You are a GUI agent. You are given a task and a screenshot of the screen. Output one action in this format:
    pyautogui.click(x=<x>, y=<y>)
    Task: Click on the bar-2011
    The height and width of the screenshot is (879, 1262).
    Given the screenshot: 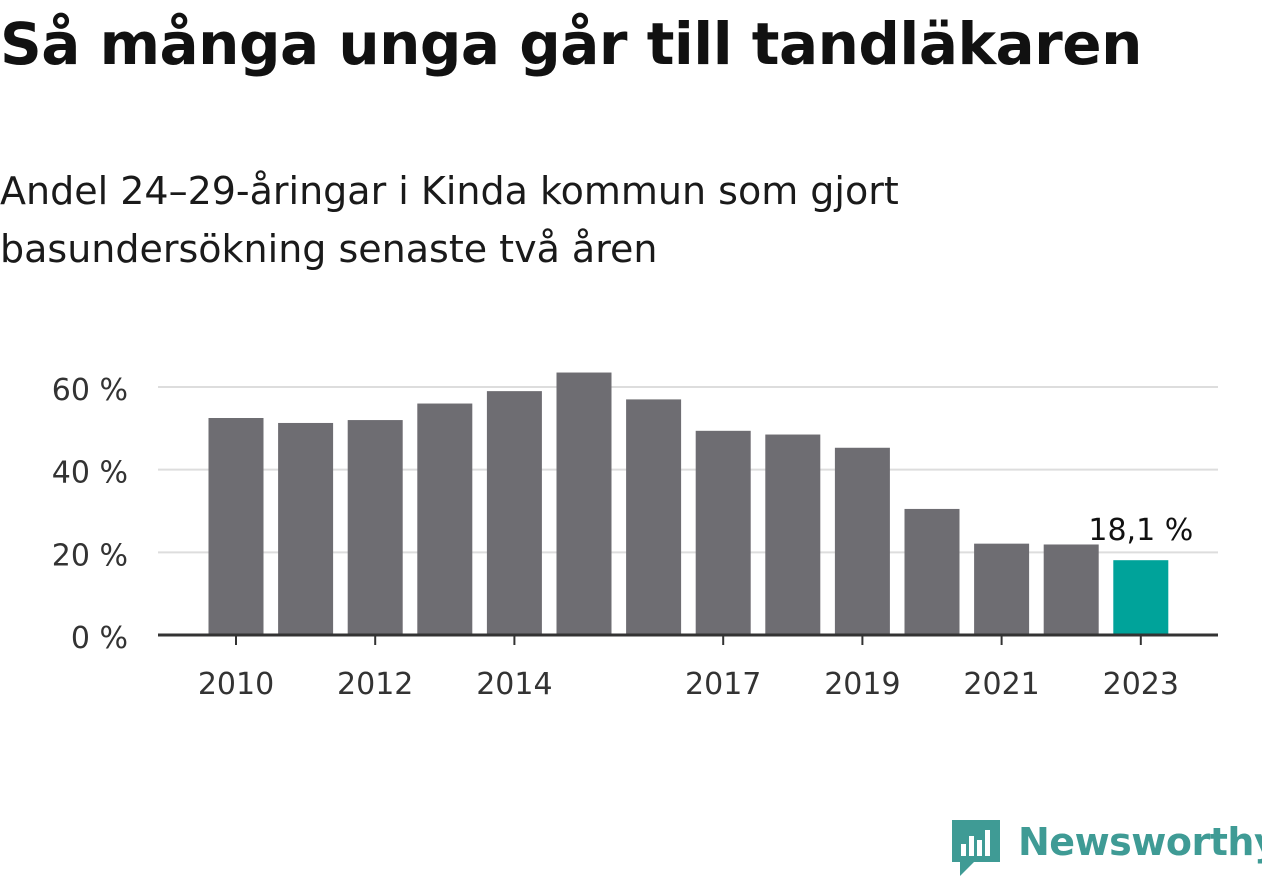 What is the action you would take?
    pyautogui.click(x=306, y=528)
    